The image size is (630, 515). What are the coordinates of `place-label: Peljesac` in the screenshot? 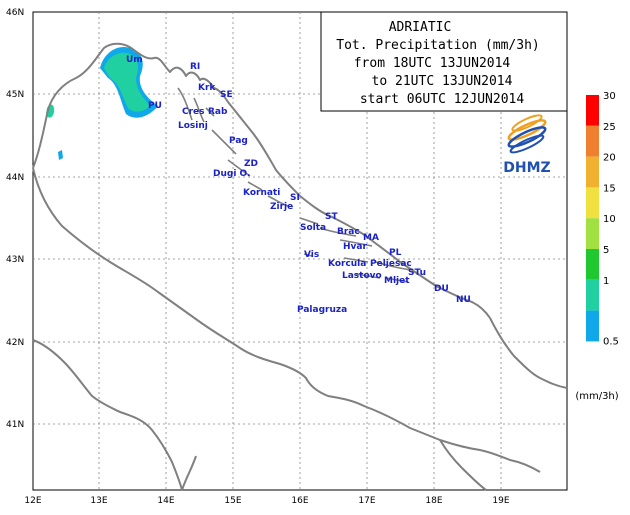 It's located at (391, 264).